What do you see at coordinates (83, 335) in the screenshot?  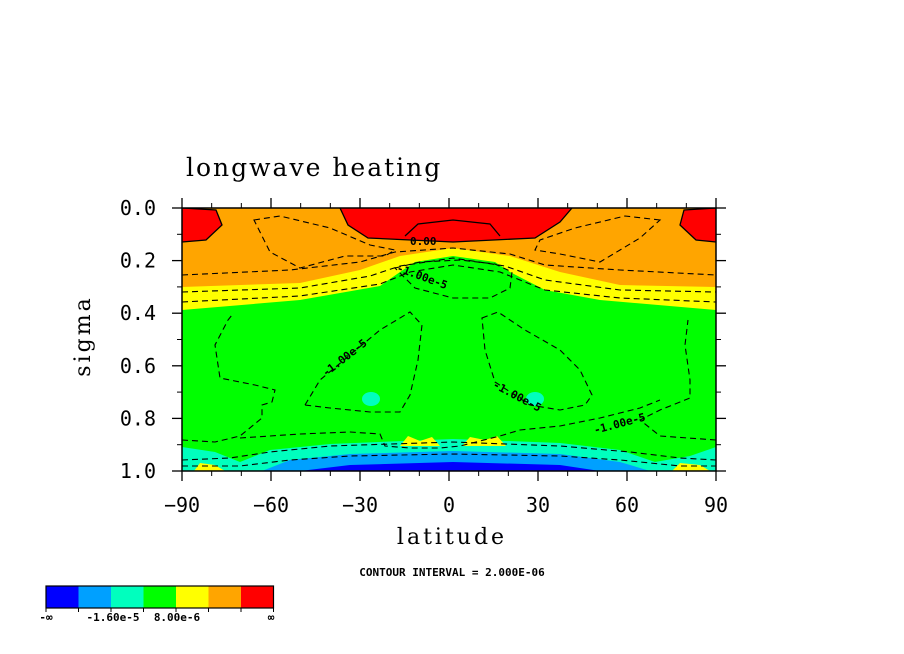 I see `y-axis-label: sigma` at bounding box center [83, 335].